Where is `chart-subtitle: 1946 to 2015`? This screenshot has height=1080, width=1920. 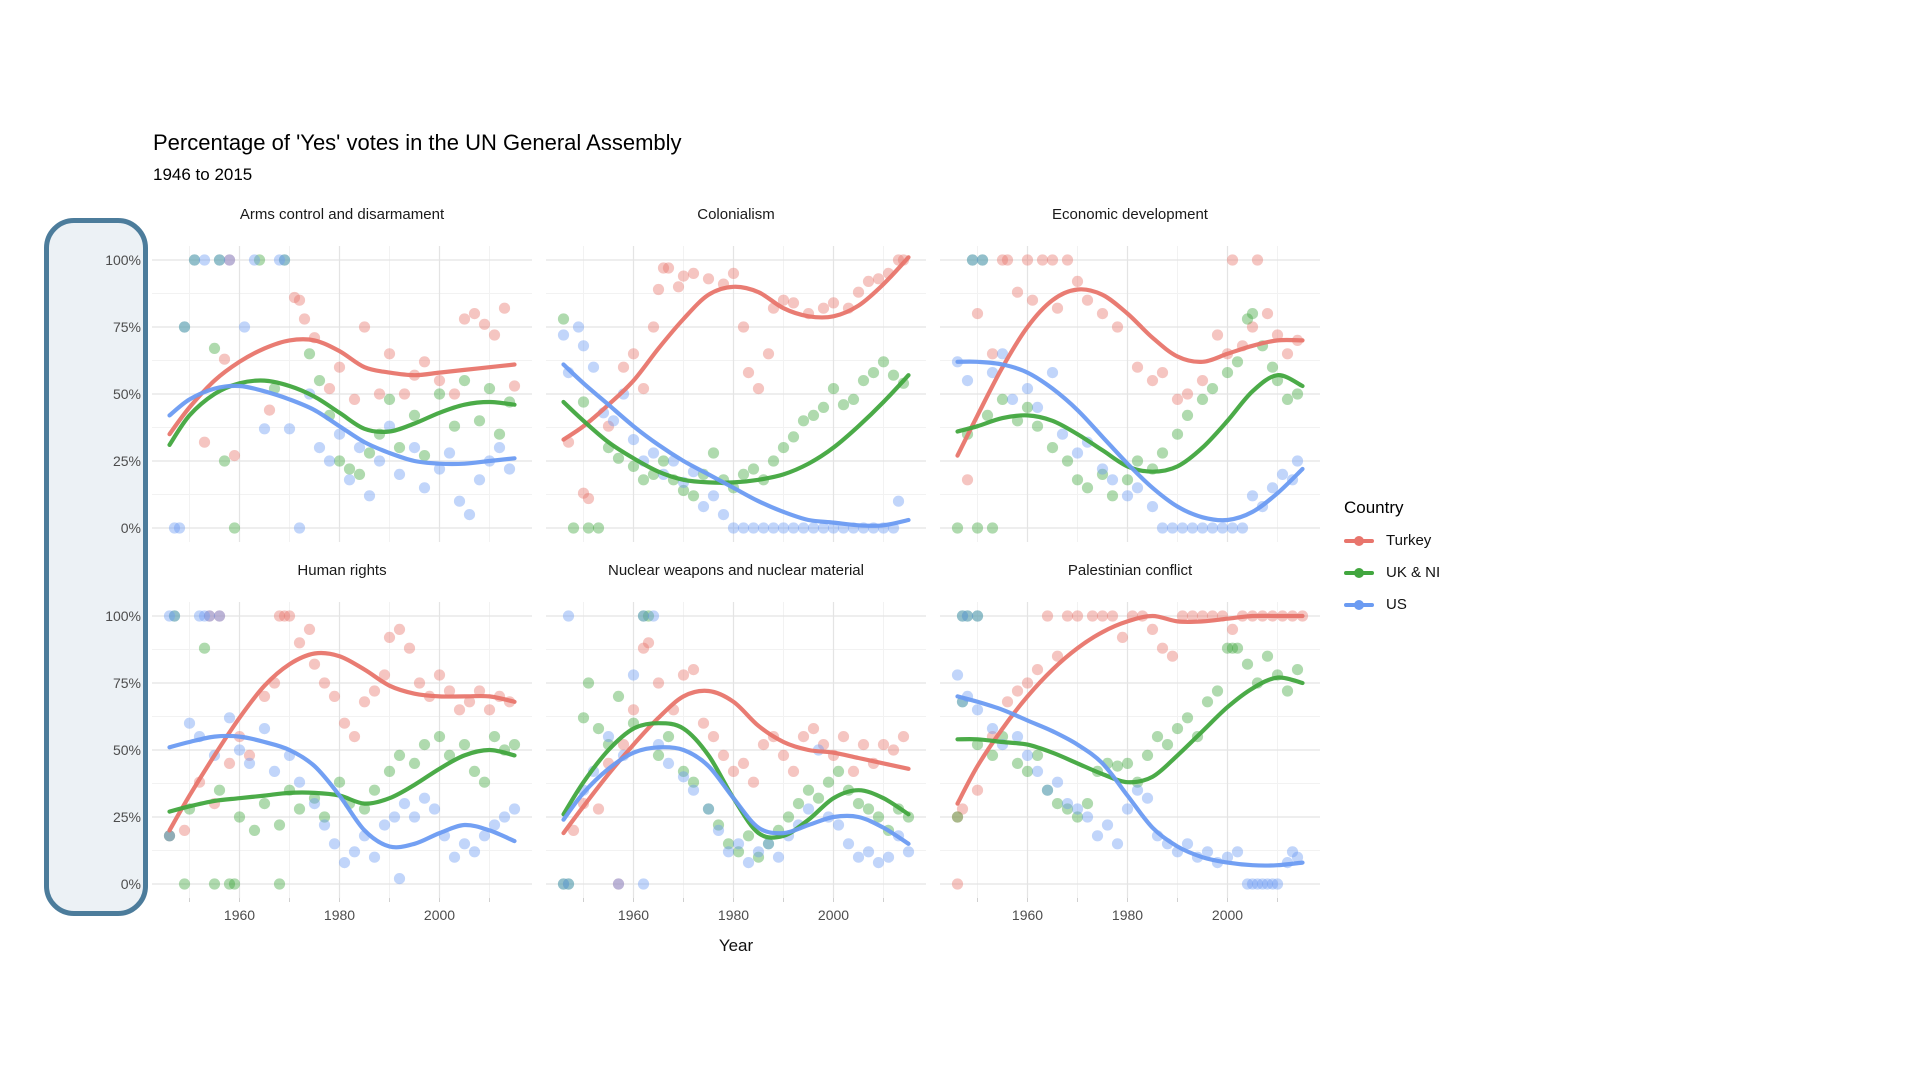 chart-subtitle: 1946 to 2015 is located at coordinates (203, 174).